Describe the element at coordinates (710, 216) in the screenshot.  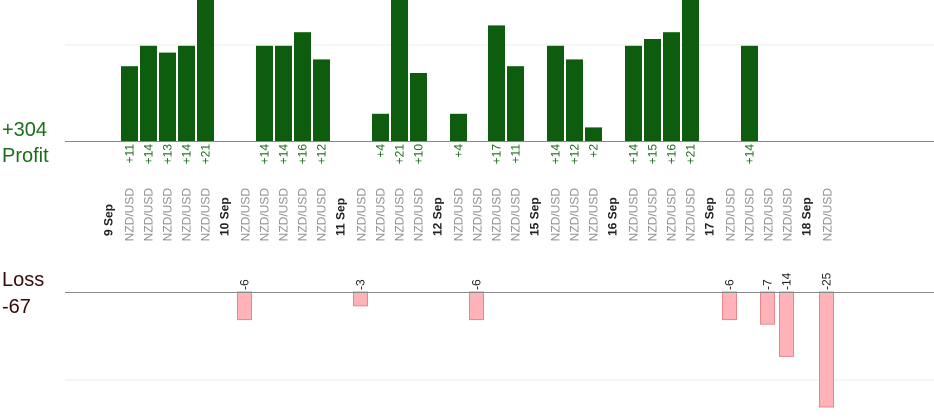
I see `date-label: 17 Sep` at that location.